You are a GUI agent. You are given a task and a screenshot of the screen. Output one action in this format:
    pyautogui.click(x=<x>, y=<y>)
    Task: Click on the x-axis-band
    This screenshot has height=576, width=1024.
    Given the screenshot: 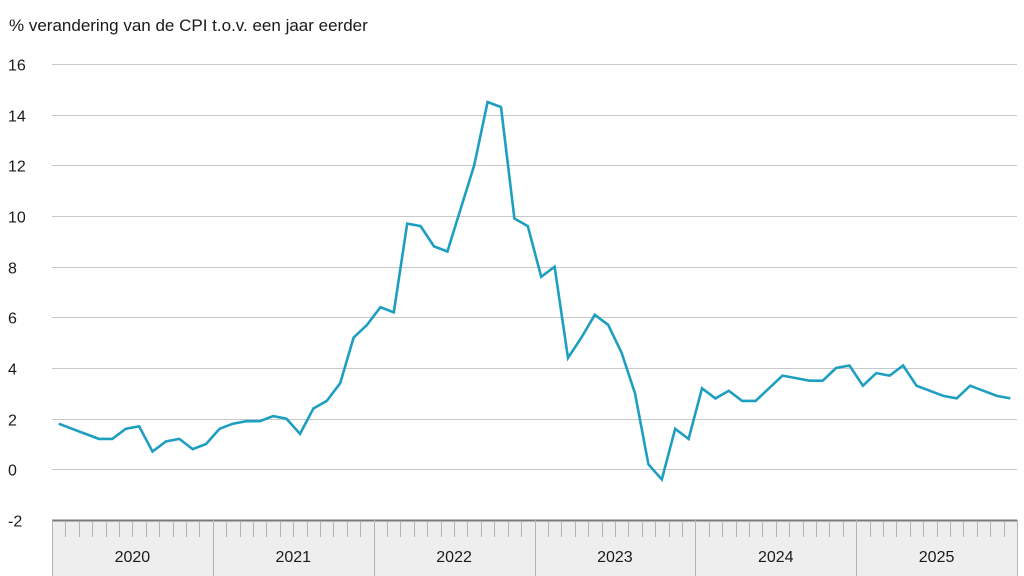 What is the action you would take?
    pyautogui.click(x=534, y=548)
    